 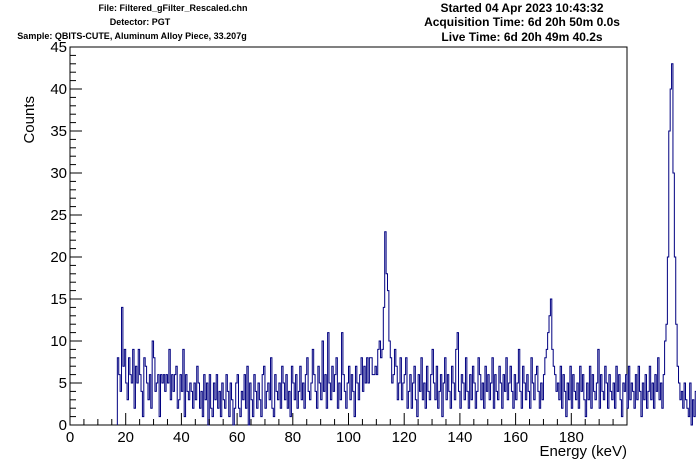 What do you see at coordinates (181, 437) in the screenshot?
I see `x-tick-label: 40` at bounding box center [181, 437].